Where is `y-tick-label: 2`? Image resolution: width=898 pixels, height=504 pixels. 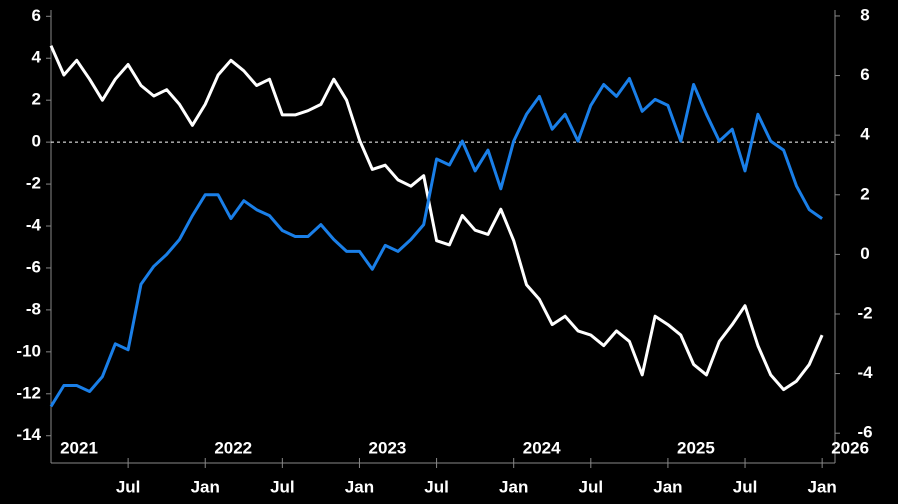 y-tick-label: 2 is located at coordinates (36, 99).